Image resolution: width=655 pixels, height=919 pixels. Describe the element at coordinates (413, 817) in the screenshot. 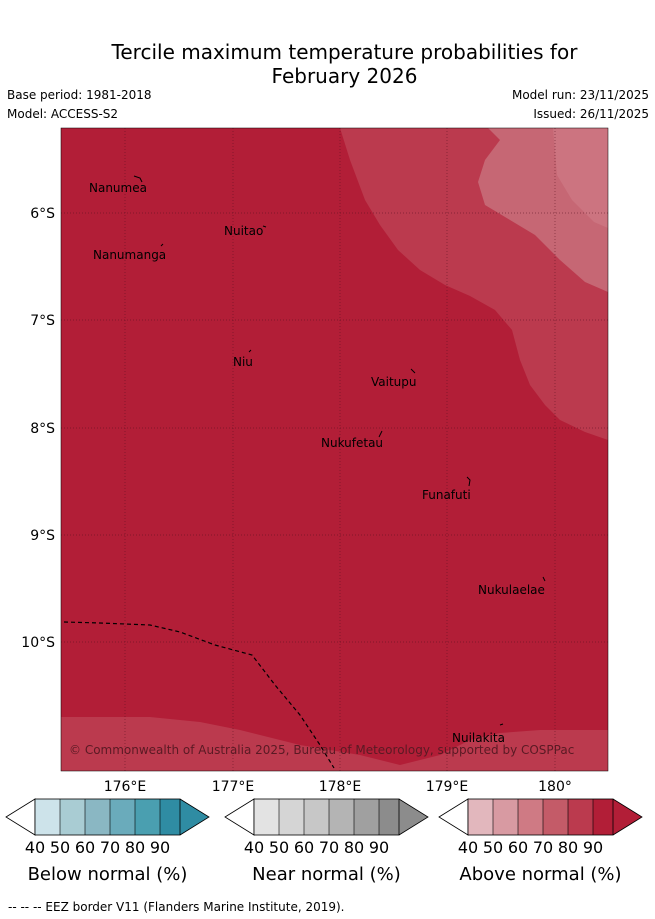

I see `colorbar-near-max-arrow` at that location.